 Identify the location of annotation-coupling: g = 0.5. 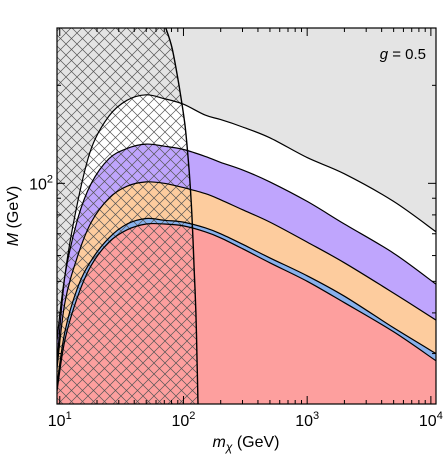
(403, 54).